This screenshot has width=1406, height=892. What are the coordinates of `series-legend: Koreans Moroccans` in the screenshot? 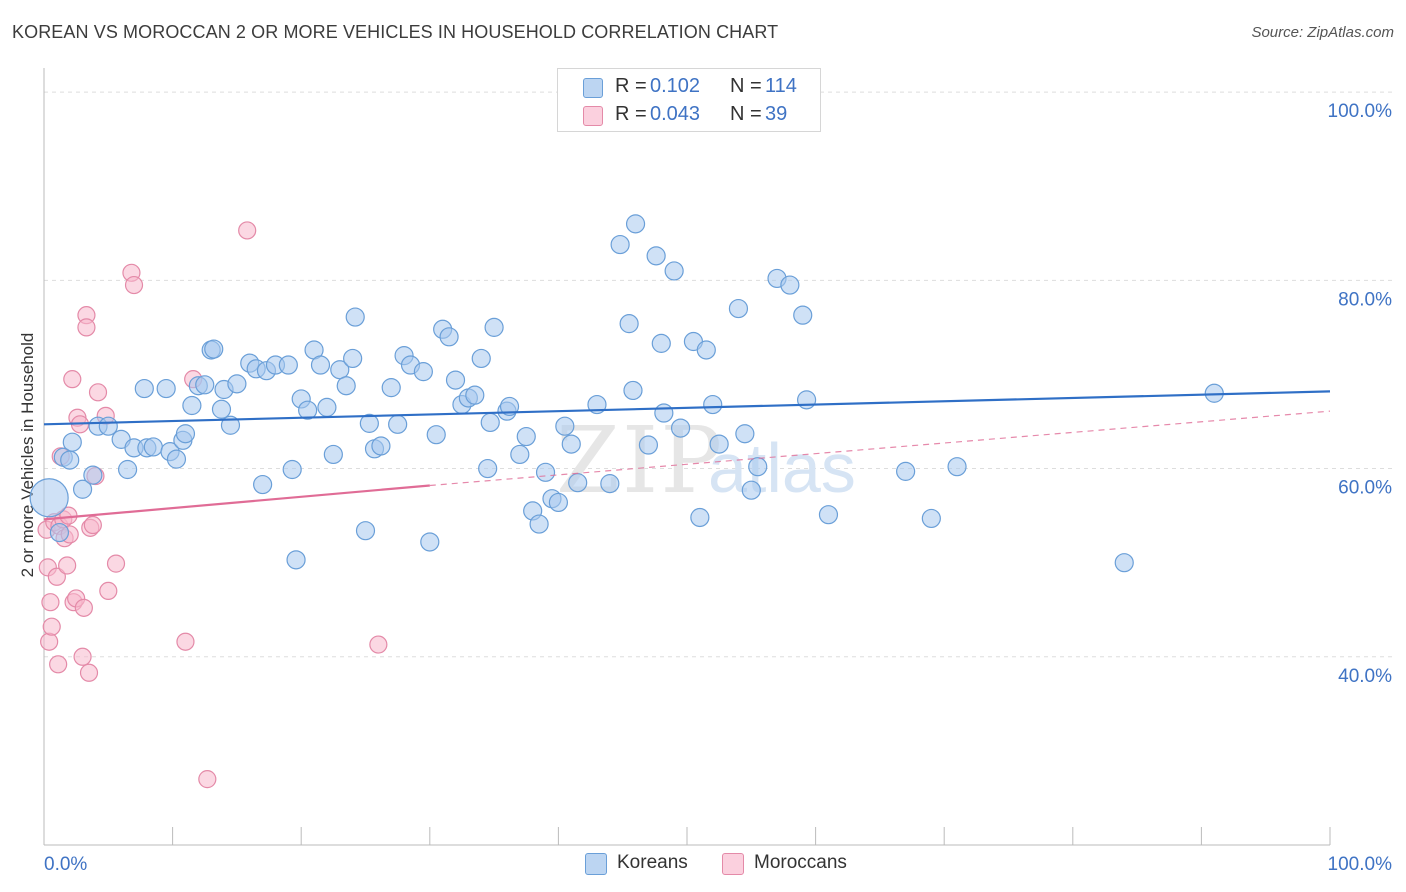 It's located at (703, 864).